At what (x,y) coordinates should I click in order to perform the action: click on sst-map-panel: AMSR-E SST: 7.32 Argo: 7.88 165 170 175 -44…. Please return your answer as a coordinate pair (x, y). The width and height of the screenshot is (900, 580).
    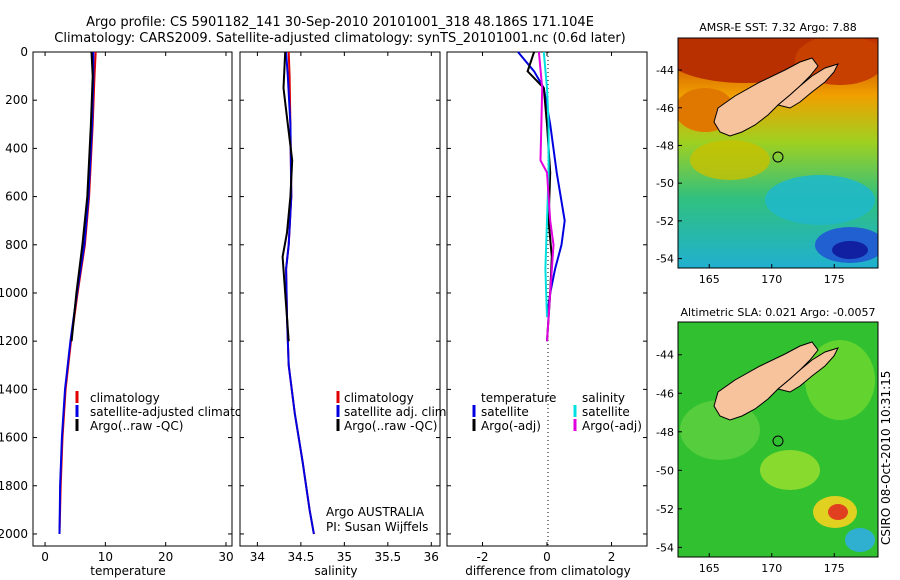
    Looking at the image, I should click on (767, 153).